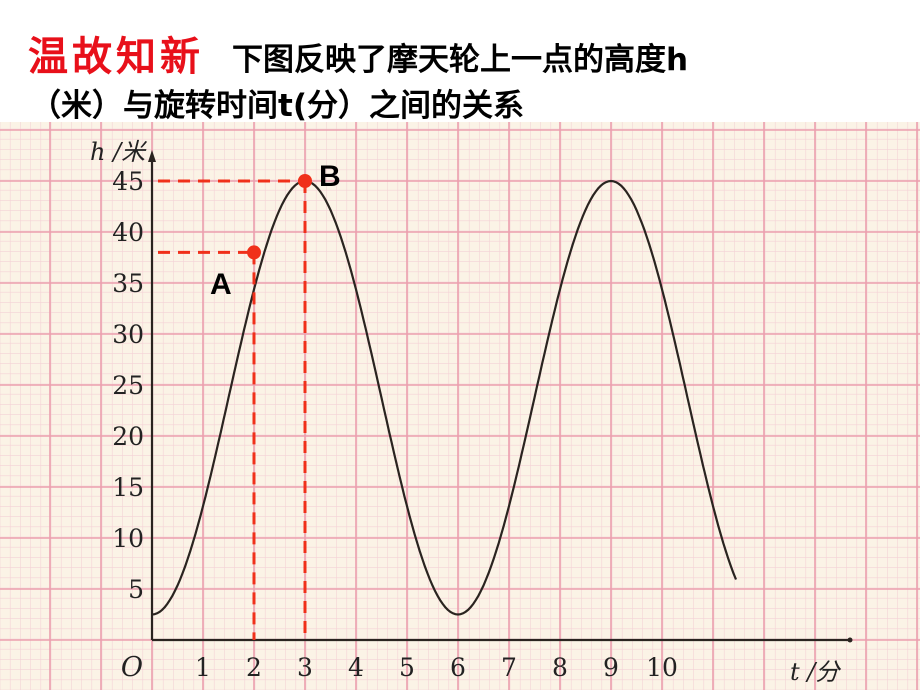  I want to click on point-a-marker, so click(254, 252).